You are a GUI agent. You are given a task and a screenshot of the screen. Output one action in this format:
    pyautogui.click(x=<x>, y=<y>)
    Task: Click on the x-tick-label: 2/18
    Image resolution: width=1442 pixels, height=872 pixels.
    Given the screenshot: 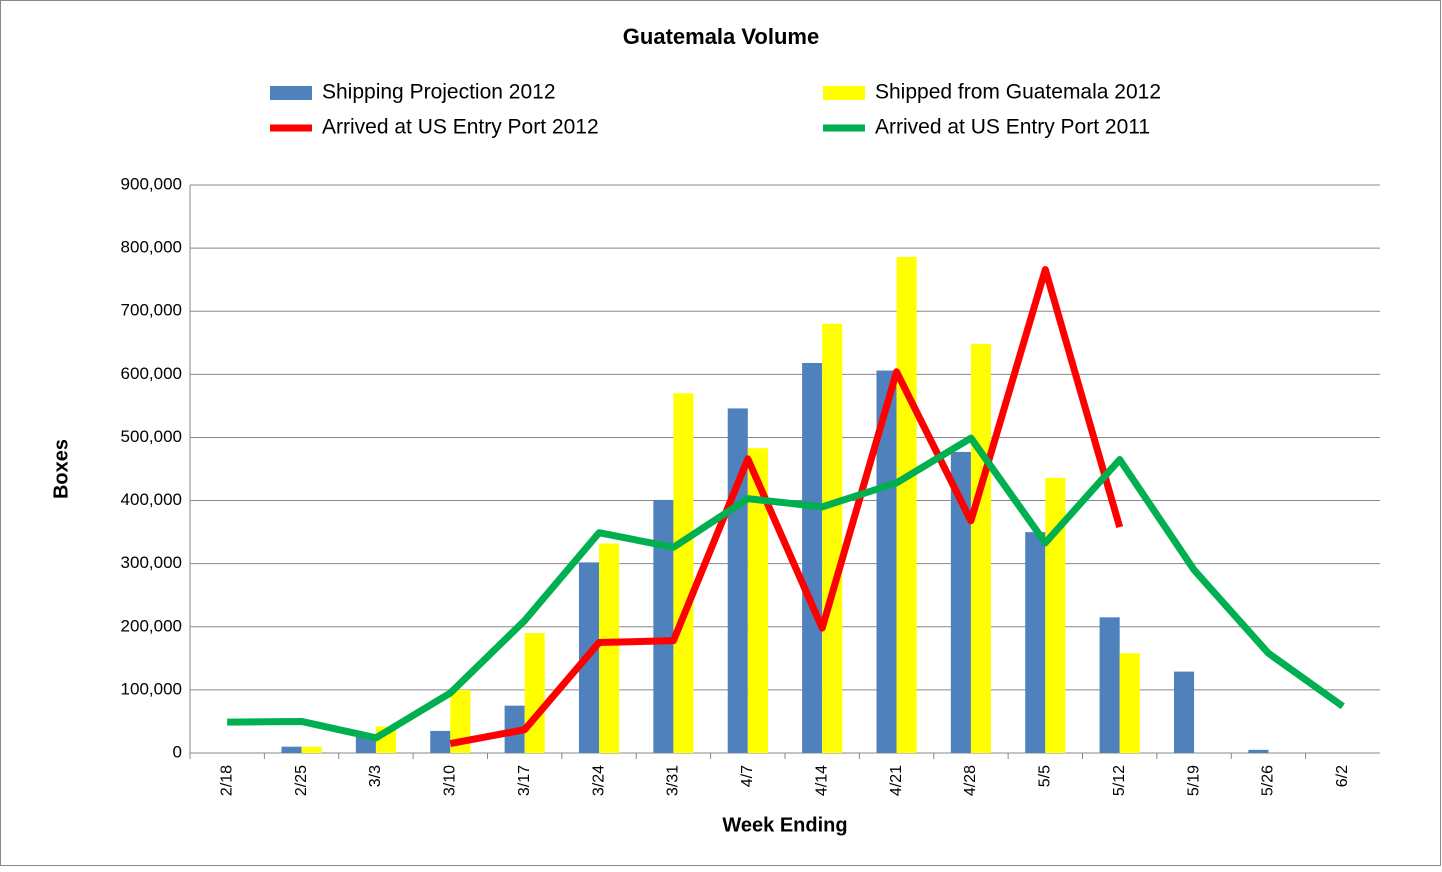 What is the action you would take?
    pyautogui.click(x=226, y=780)
    